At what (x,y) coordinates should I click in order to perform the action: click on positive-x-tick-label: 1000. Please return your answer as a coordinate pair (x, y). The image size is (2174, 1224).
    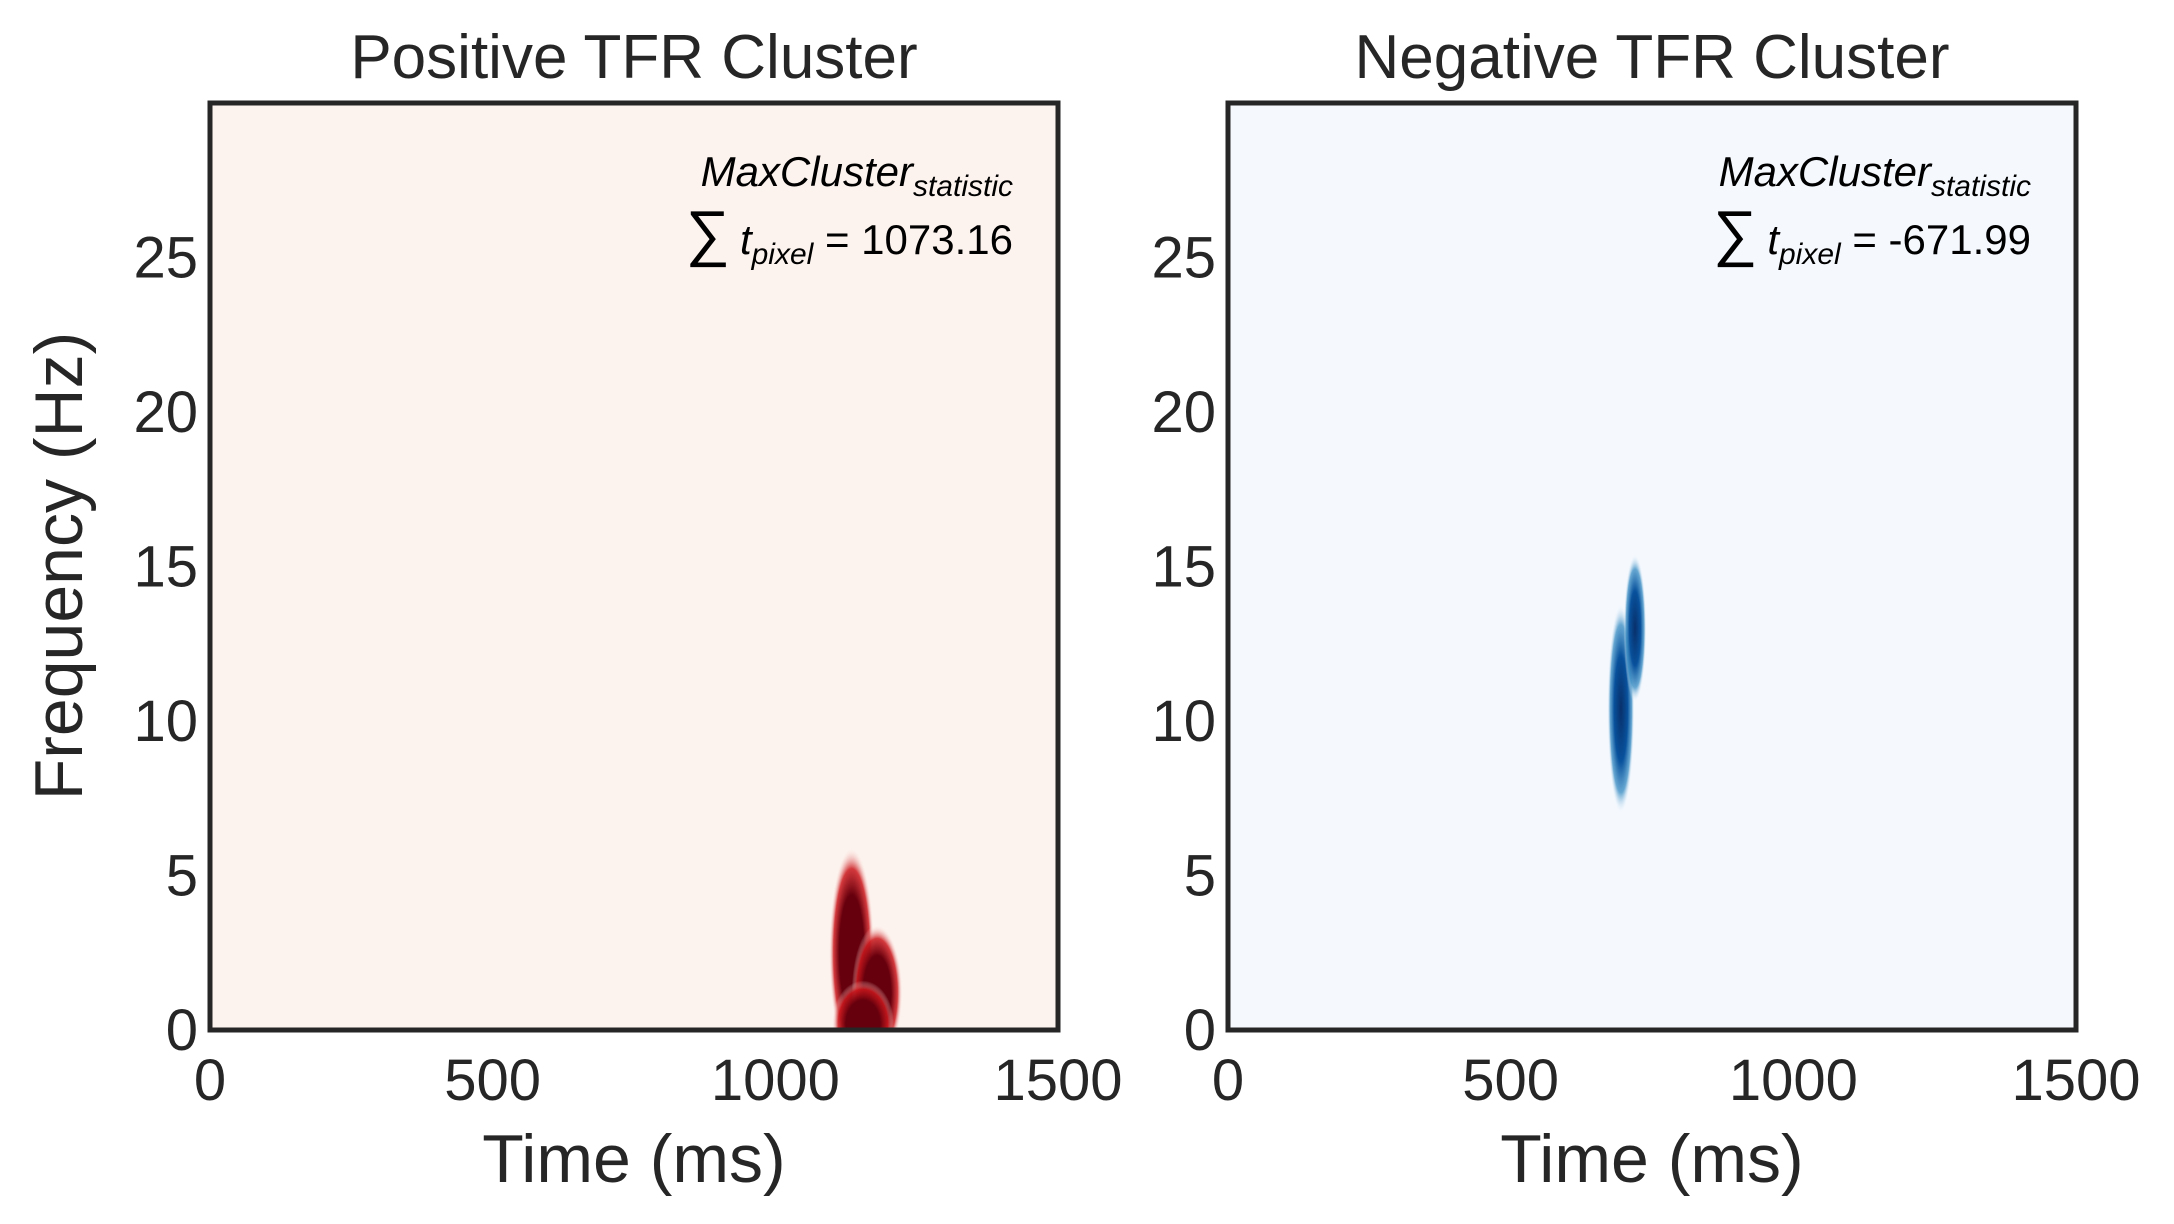
    Looking at the image, I should click on (775, 1080).